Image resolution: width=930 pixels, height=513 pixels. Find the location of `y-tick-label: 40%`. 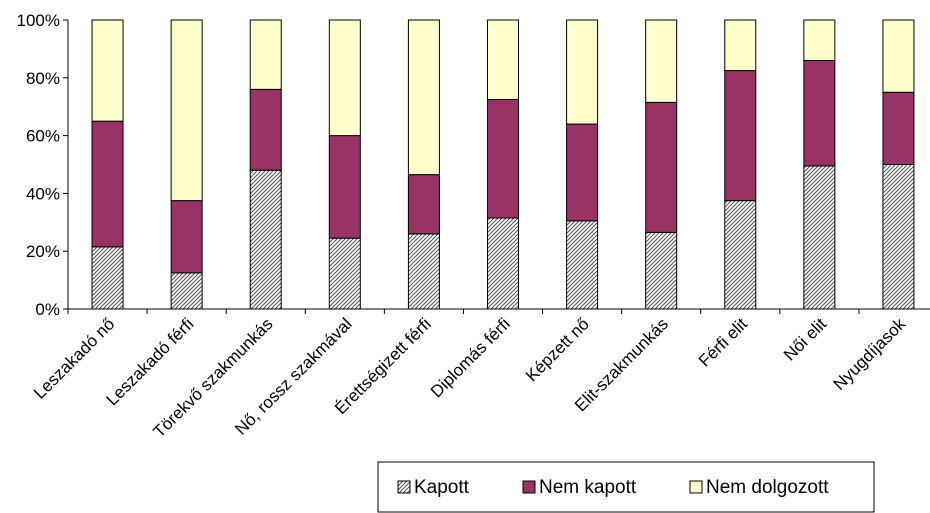

y-tick-label: 40% is located at coordinates (43, 193).